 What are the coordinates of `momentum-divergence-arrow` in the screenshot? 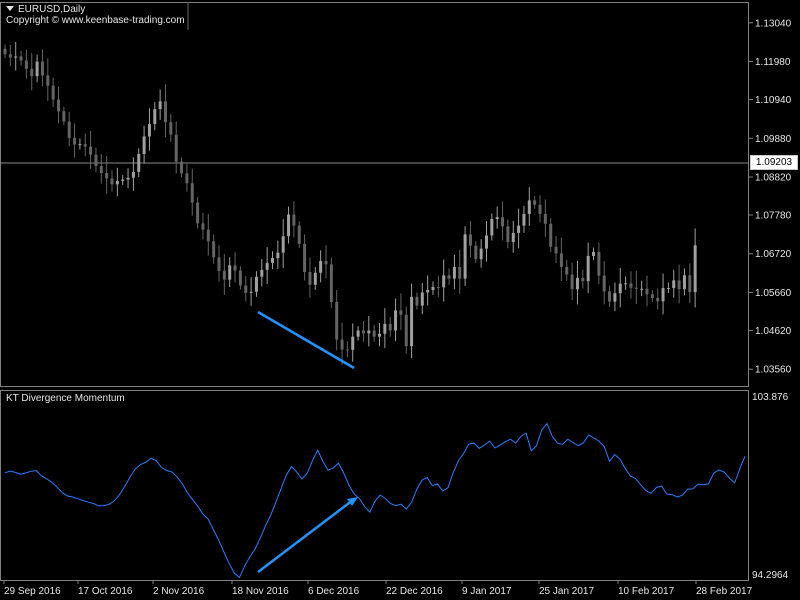 It's located at (307, 535).